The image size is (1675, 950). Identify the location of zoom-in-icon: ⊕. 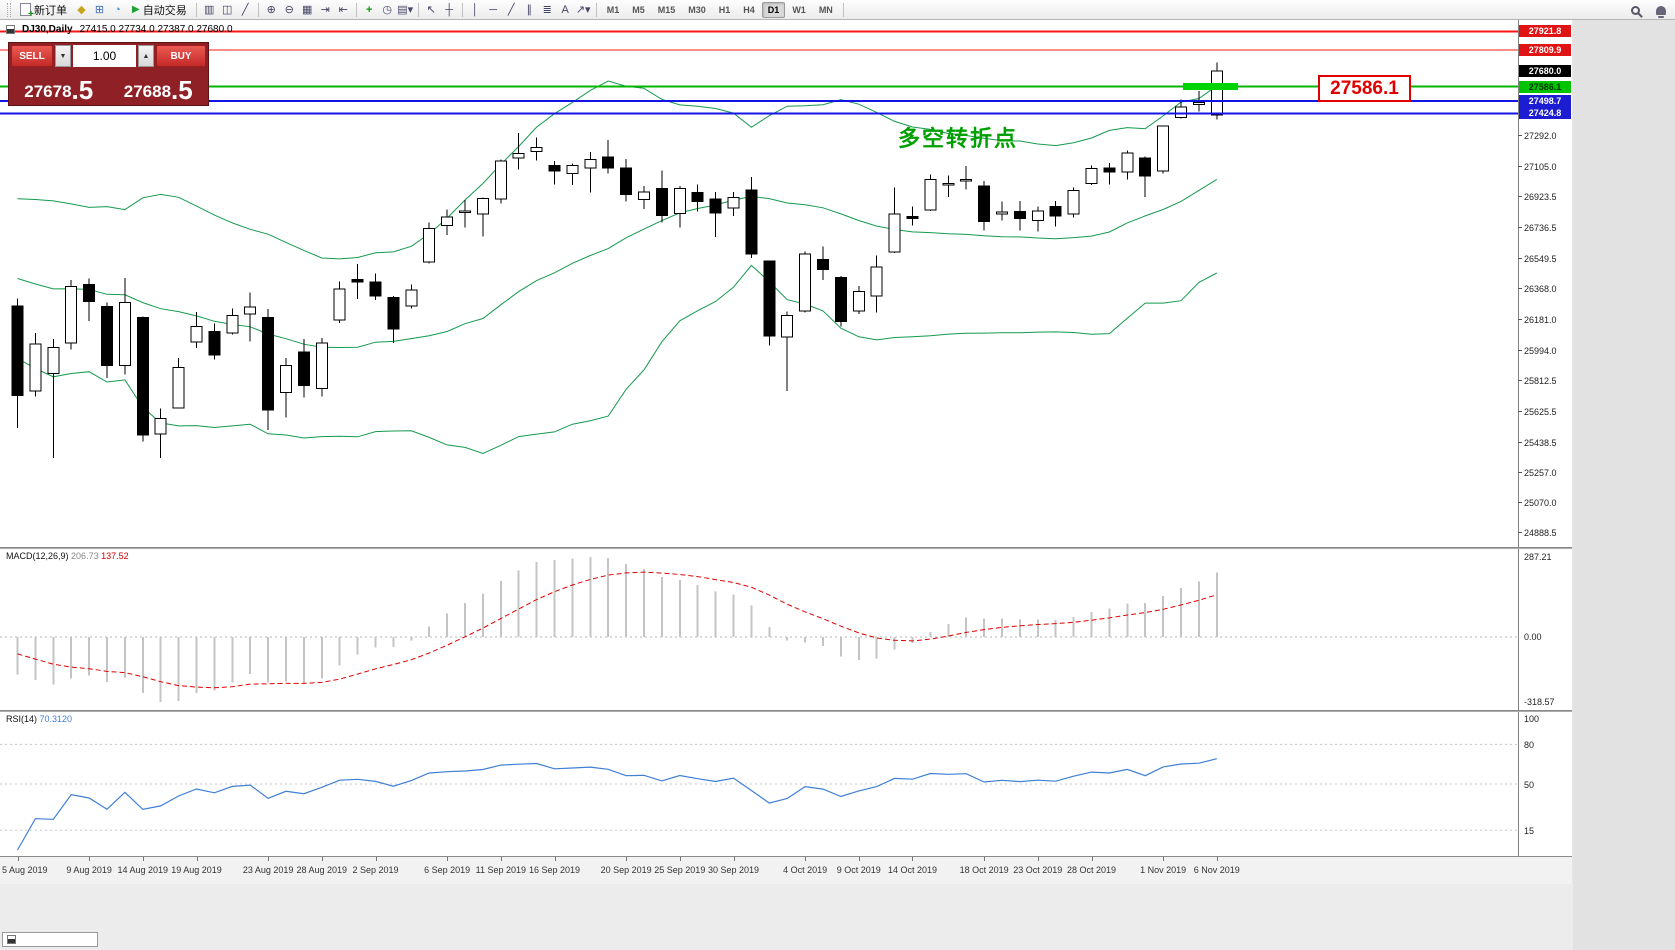
(271, 10).